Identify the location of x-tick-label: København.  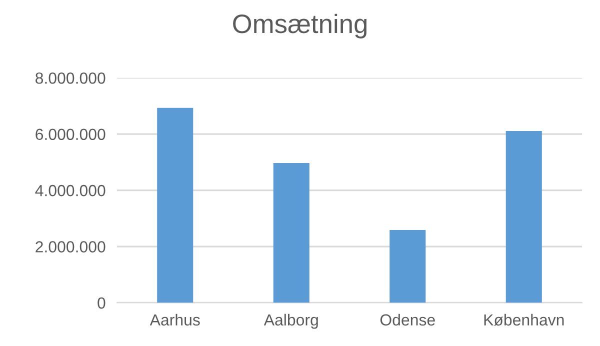
(524, 320).